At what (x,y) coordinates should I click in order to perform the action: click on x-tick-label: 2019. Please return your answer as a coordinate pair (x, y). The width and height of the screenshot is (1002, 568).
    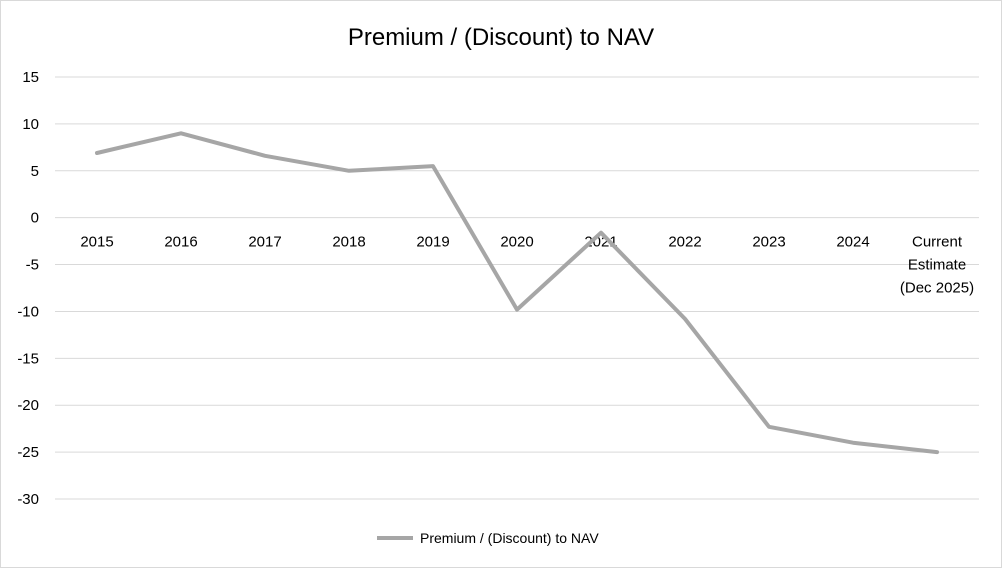
    Looking at the image, I should click on (432, 242).